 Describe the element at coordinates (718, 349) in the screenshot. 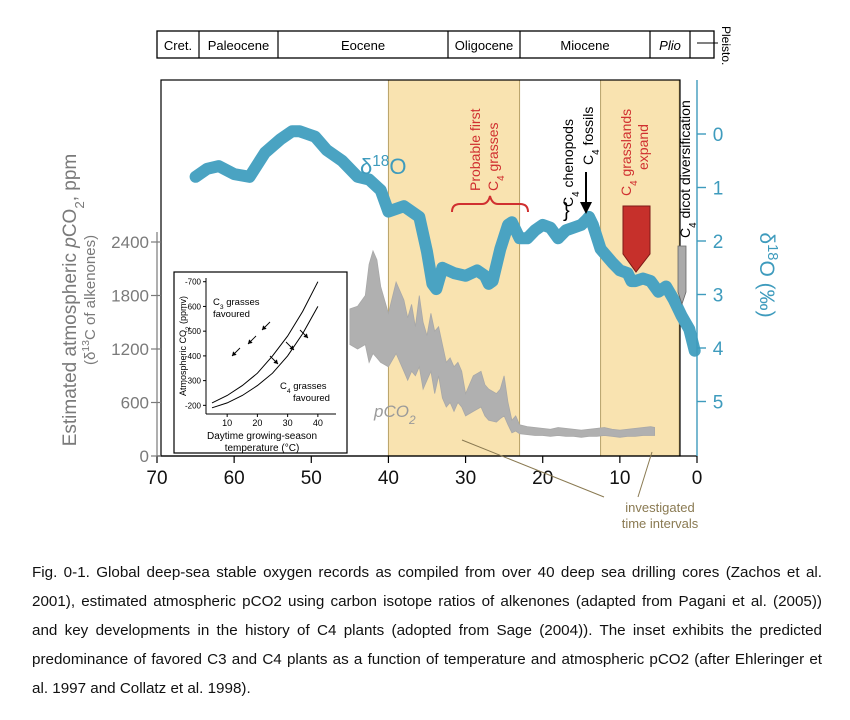

I see `right-tick-label: 4` at that location.